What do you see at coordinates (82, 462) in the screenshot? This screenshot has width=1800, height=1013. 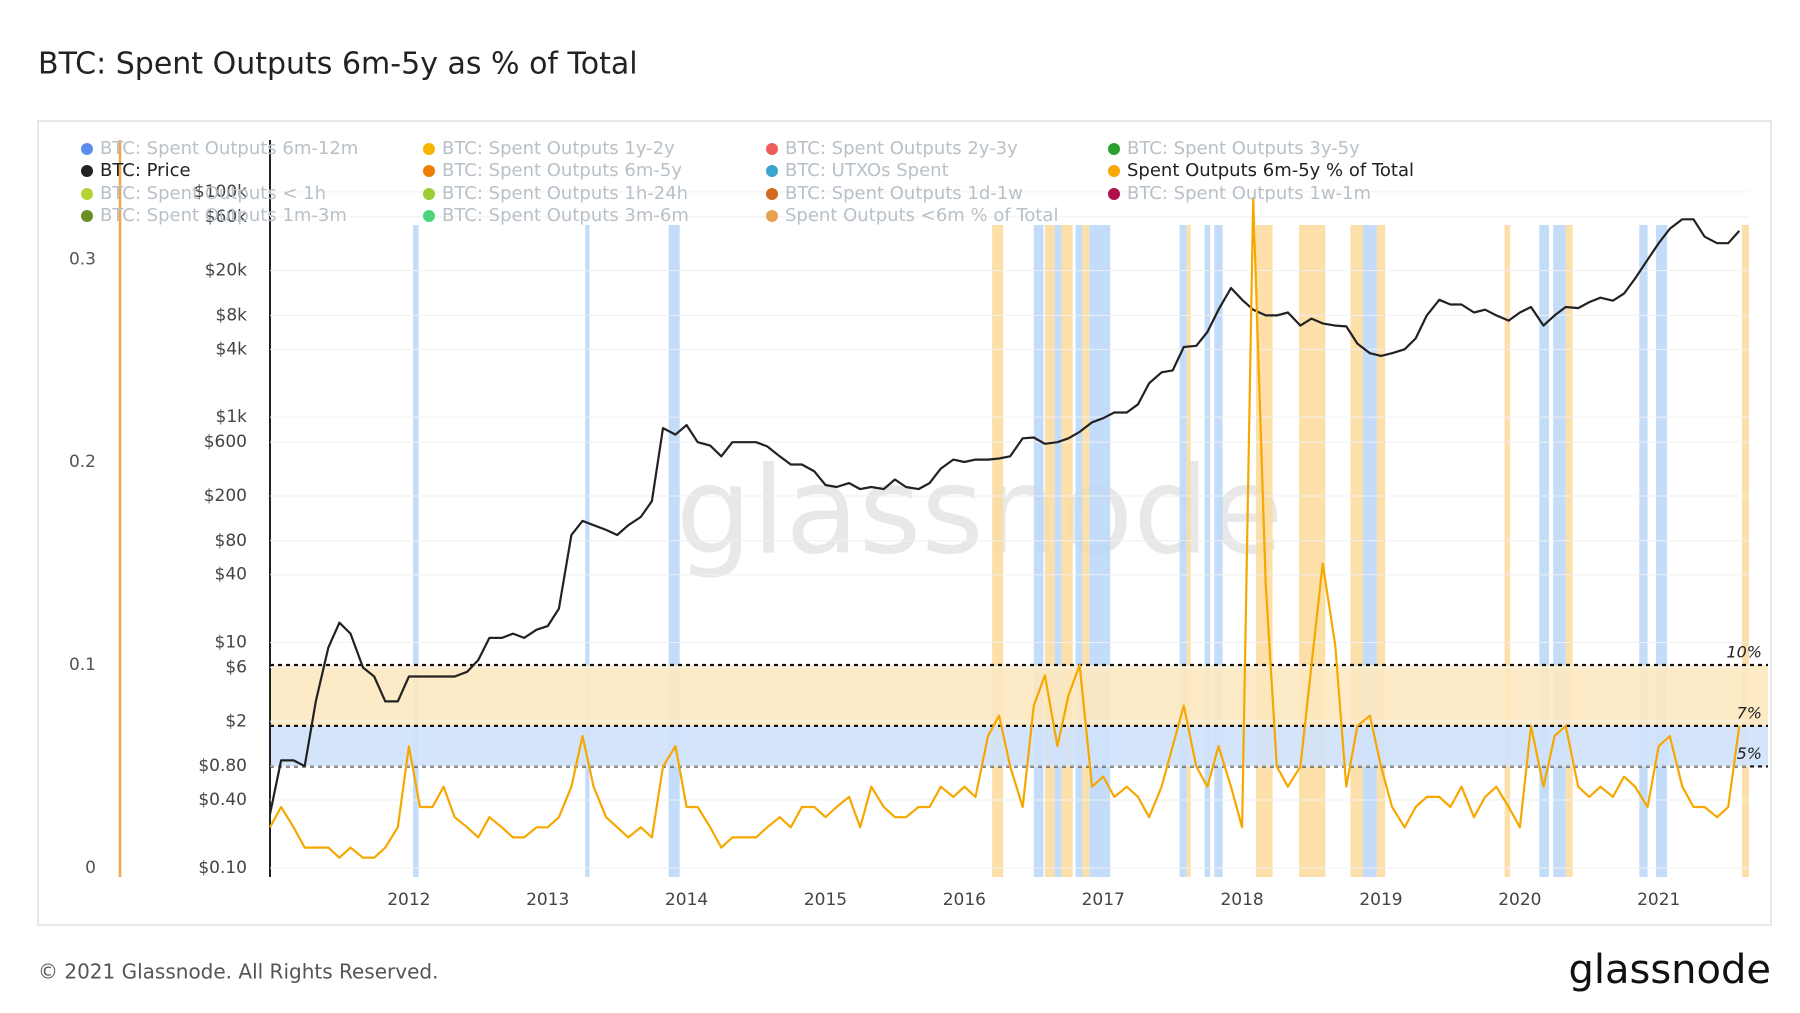 I see `y-tick-label: 0.2` at bounding box center [82, 462].